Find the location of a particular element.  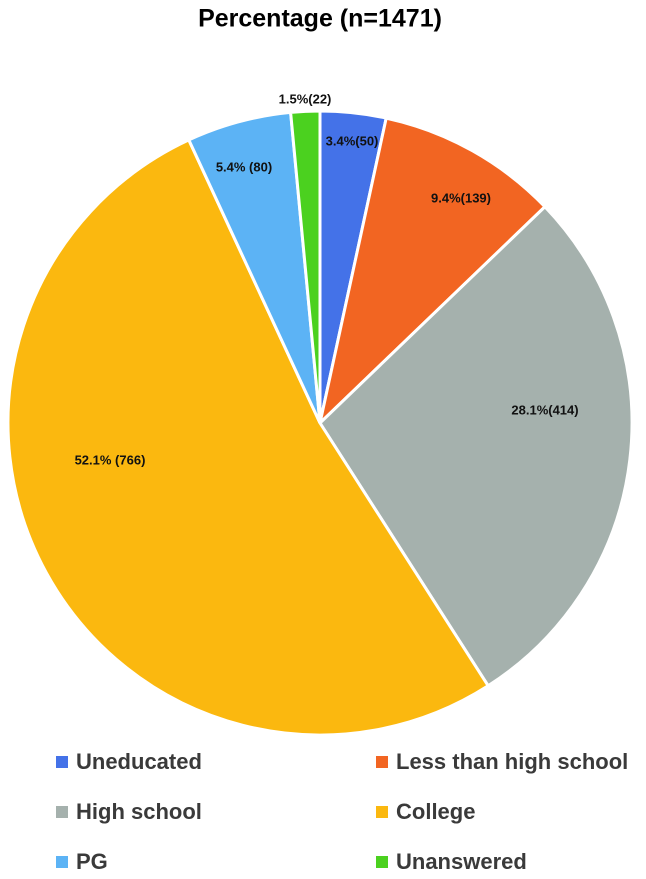

data-label: 28.1%(414) is located at coordinates (544, 409).